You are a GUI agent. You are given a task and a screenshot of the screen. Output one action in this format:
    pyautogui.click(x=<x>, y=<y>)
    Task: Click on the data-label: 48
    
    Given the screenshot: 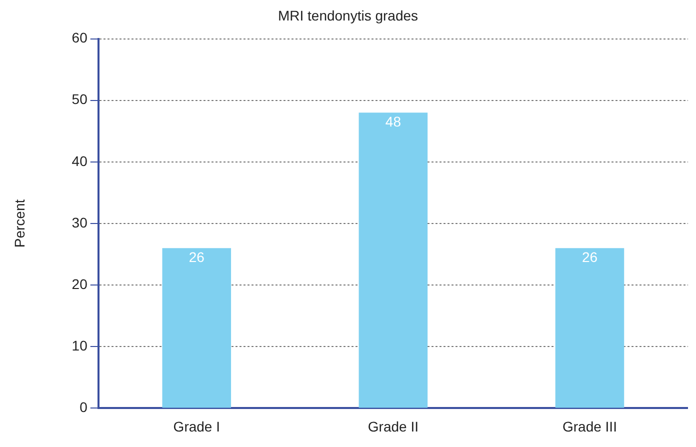 What is the action you would take?
    pyautogui.click(x=393, y=122)
    